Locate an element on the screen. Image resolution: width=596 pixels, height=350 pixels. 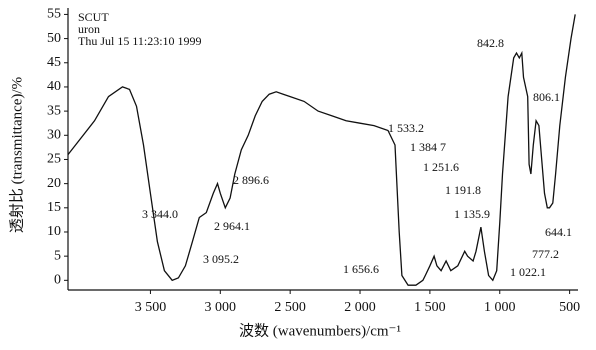
peak-label: 3 344.0 is located at coordinates (160, 214).